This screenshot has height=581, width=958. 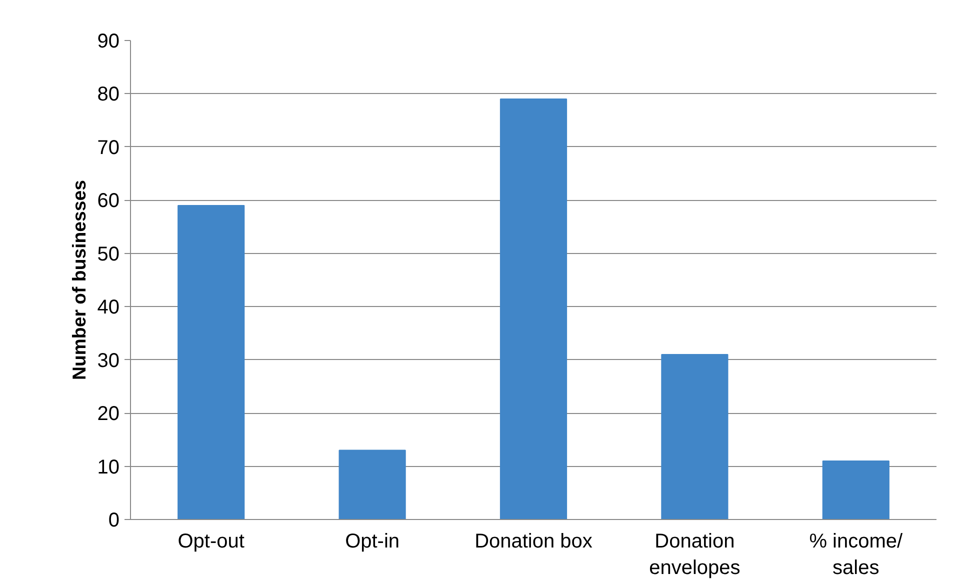 What do you see at coordinates (694, 554) in the screenshot?
I see `x-tick-label: Donation envelopes` at bounding box center [694, 554].